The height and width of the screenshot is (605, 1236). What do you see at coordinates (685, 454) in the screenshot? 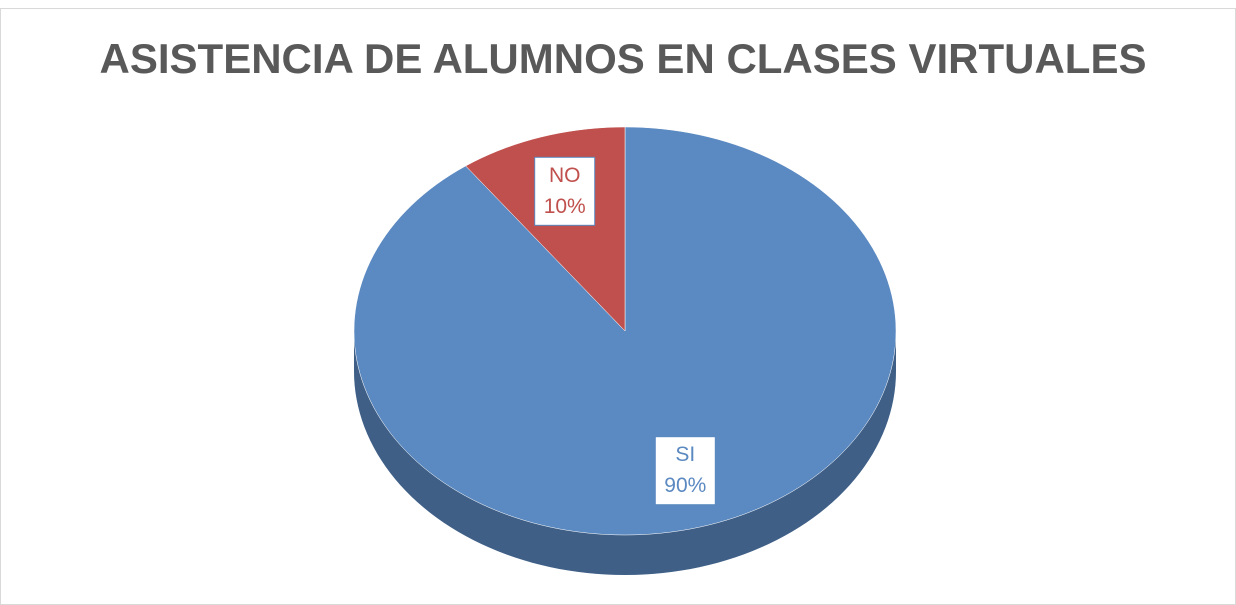
I see `data-label-category: SI` at bounding box center [685, 454].